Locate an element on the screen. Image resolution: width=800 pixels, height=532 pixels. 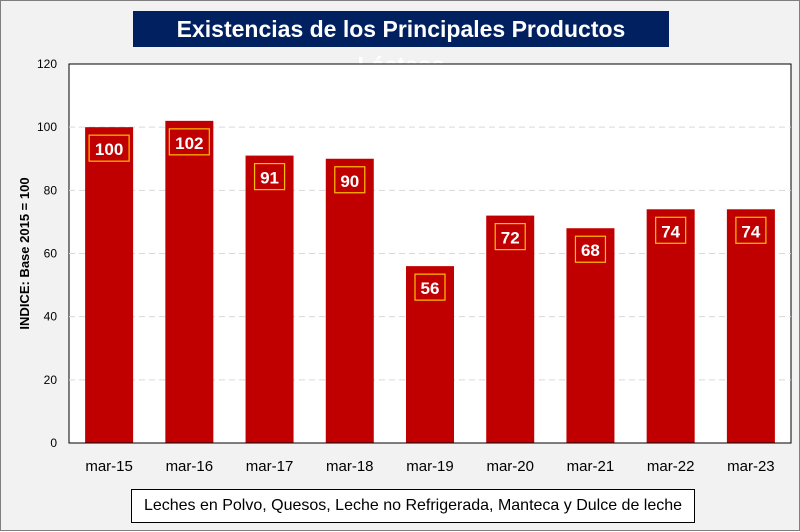
y-tick-label: 60 is located at coordinates (51, 254).